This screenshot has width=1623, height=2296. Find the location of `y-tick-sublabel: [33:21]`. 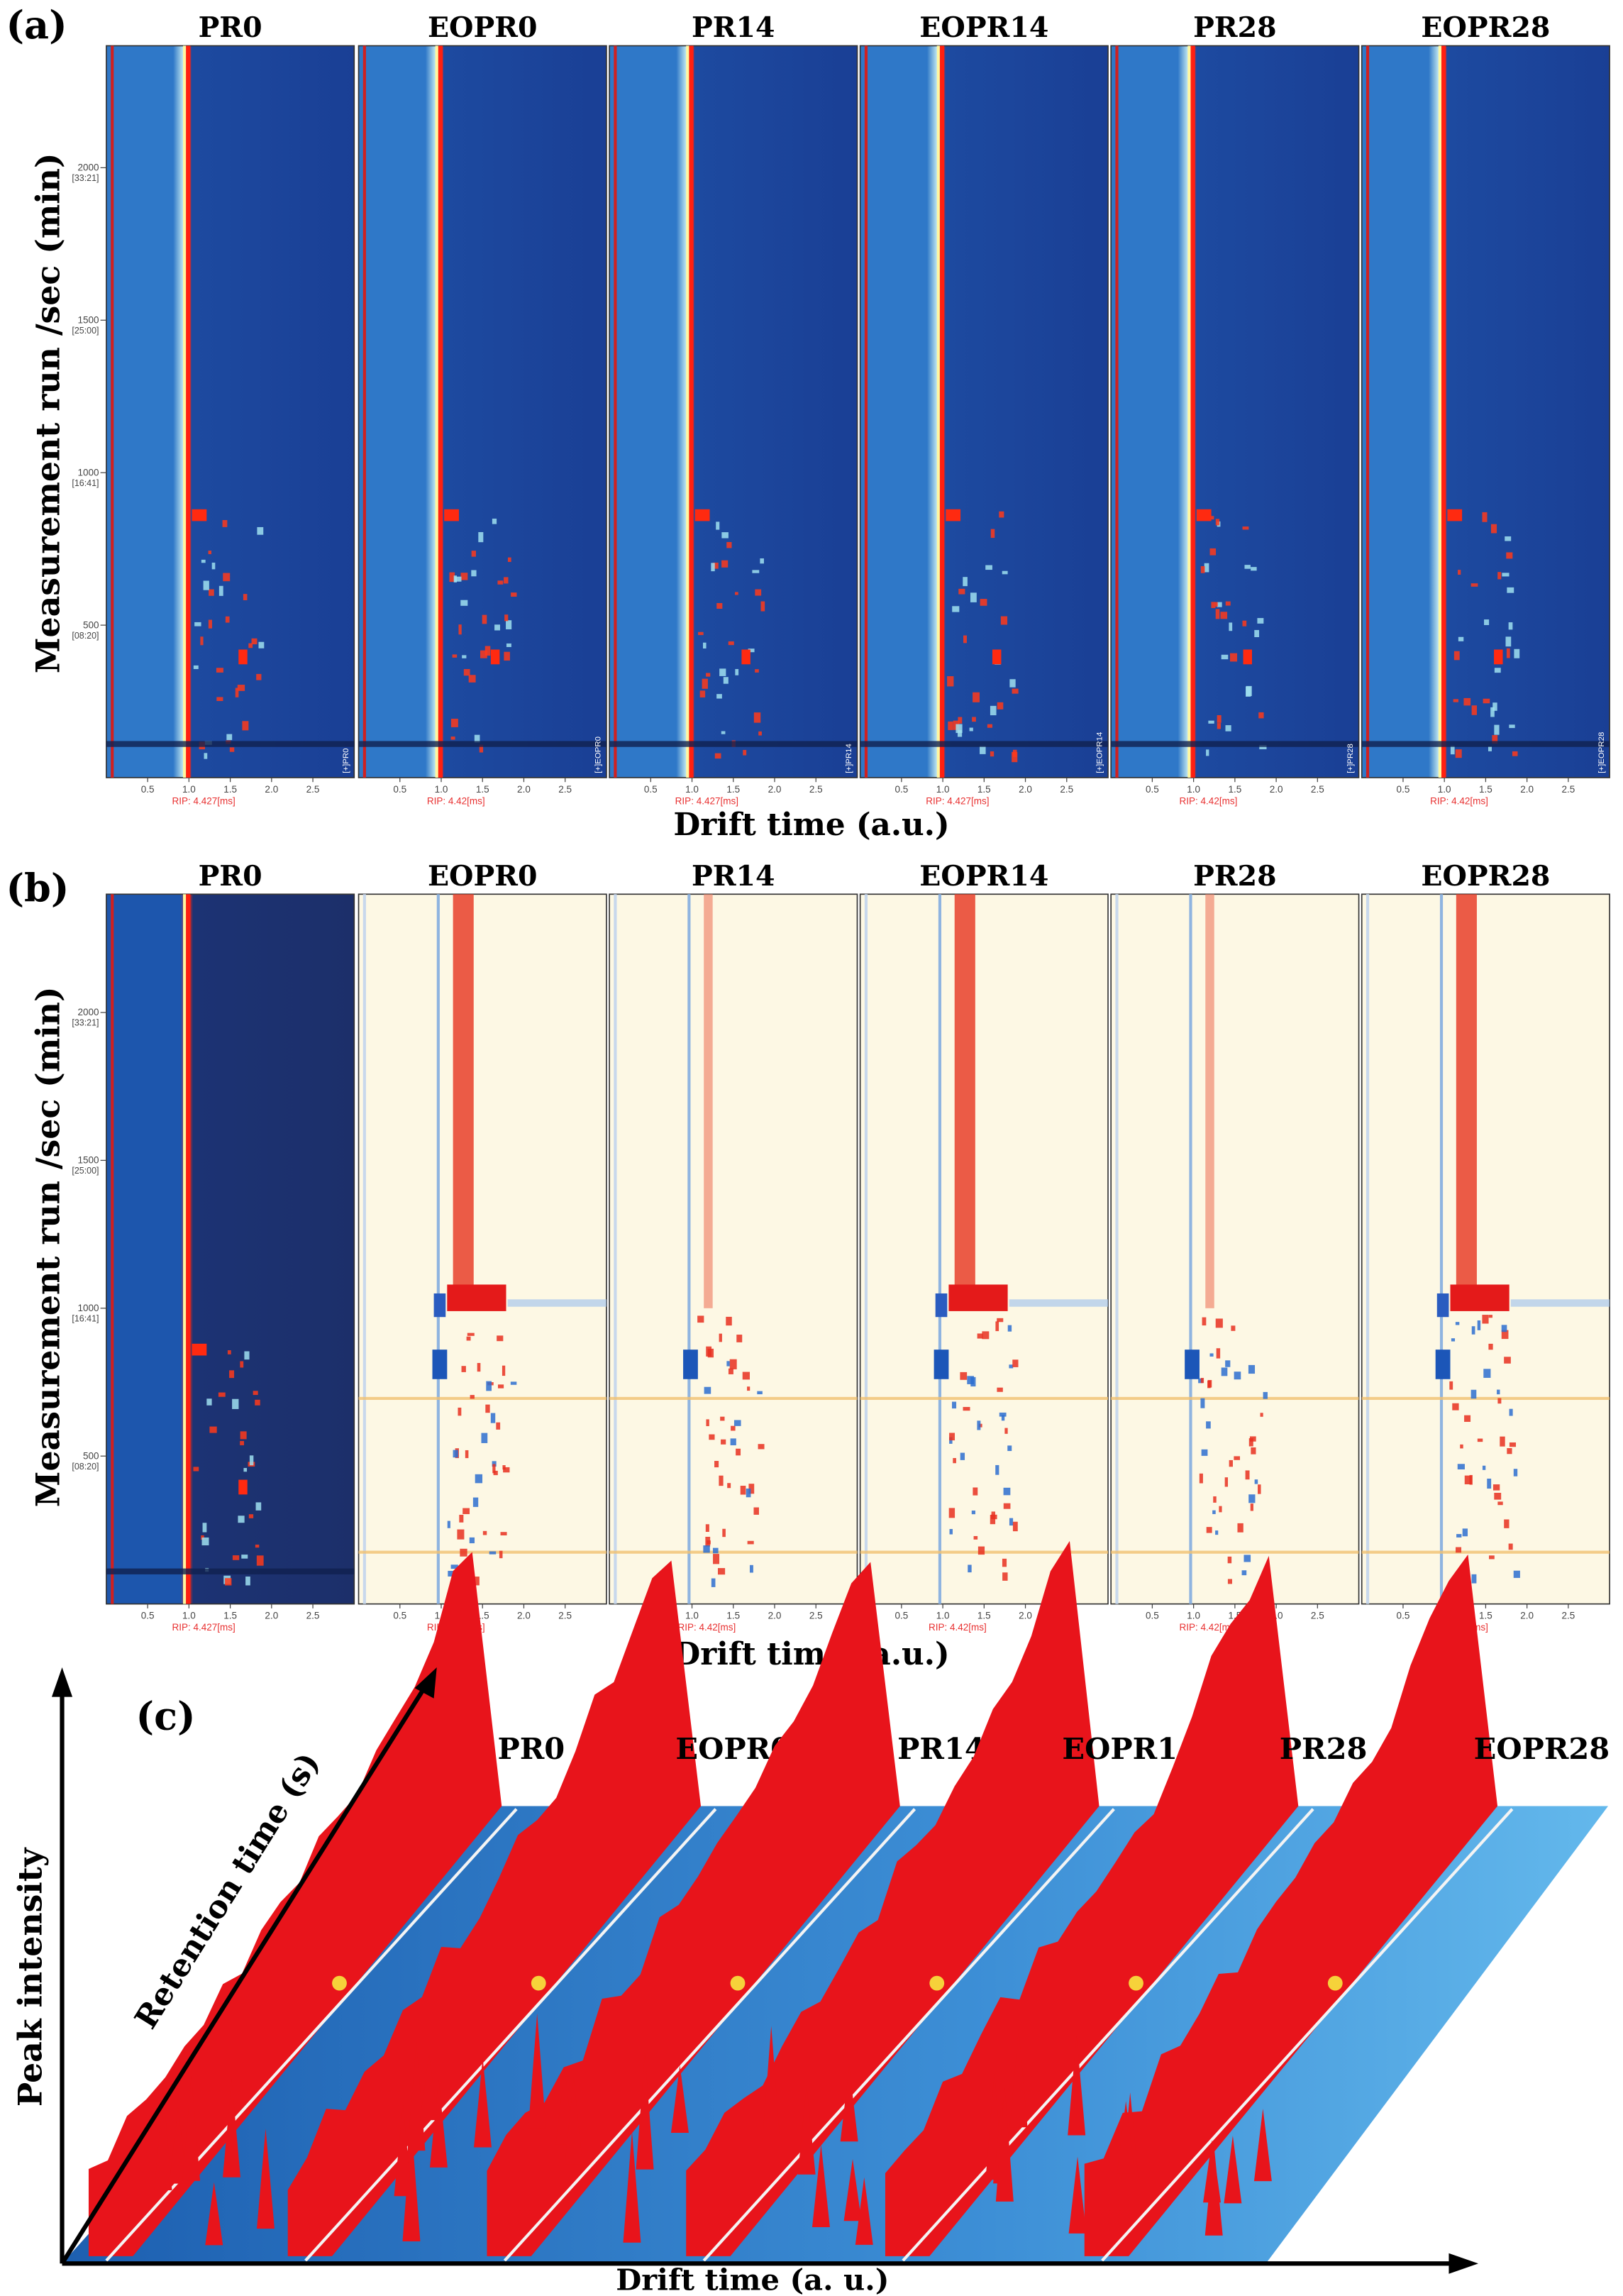

y-tick-sublabel: [33:21] is located at coordinates (85, 1023).